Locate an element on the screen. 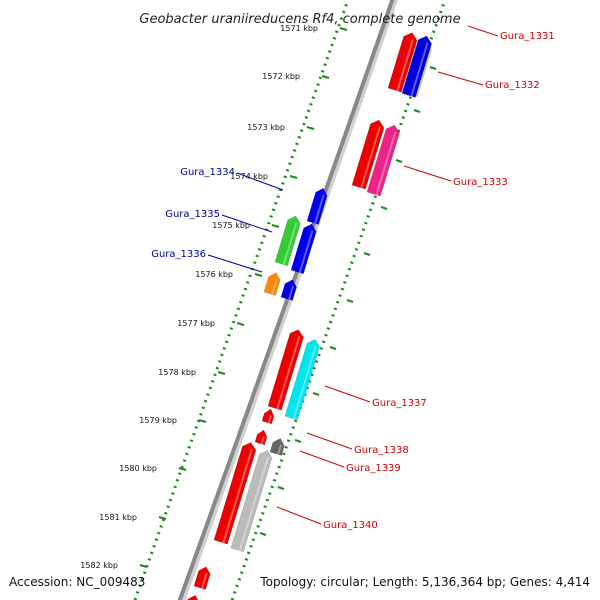 Image resolution: width=600 pixels, height=600 pixels. tick-label: 1576 kbp is located at coordinates (214, 274).